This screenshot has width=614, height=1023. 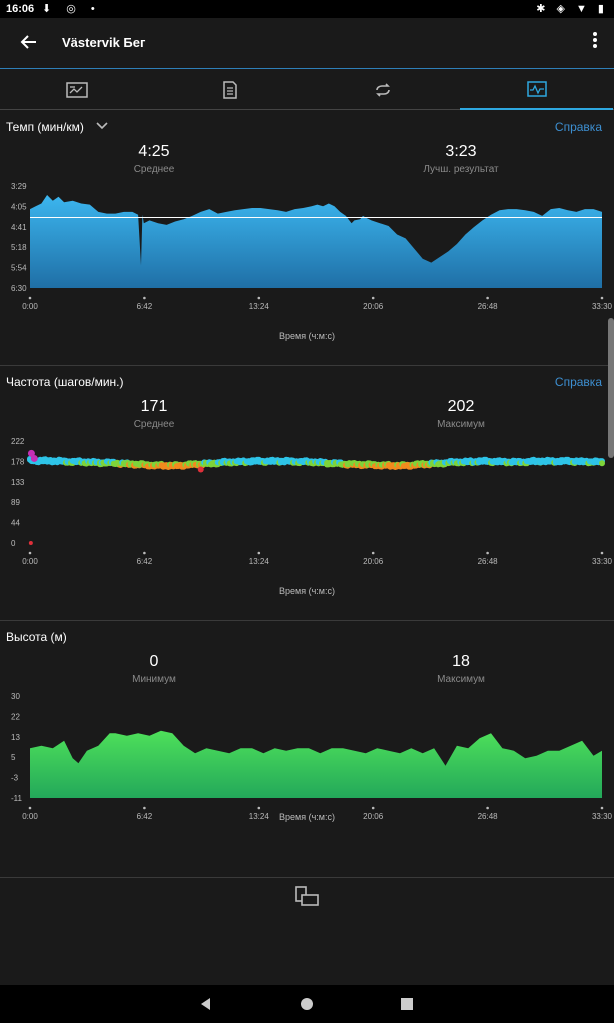 What do you see at coordinates (259, 306) in the screenshot?
I see `pace-x-tick-label: 13:24` at bounding box center [259, 306].